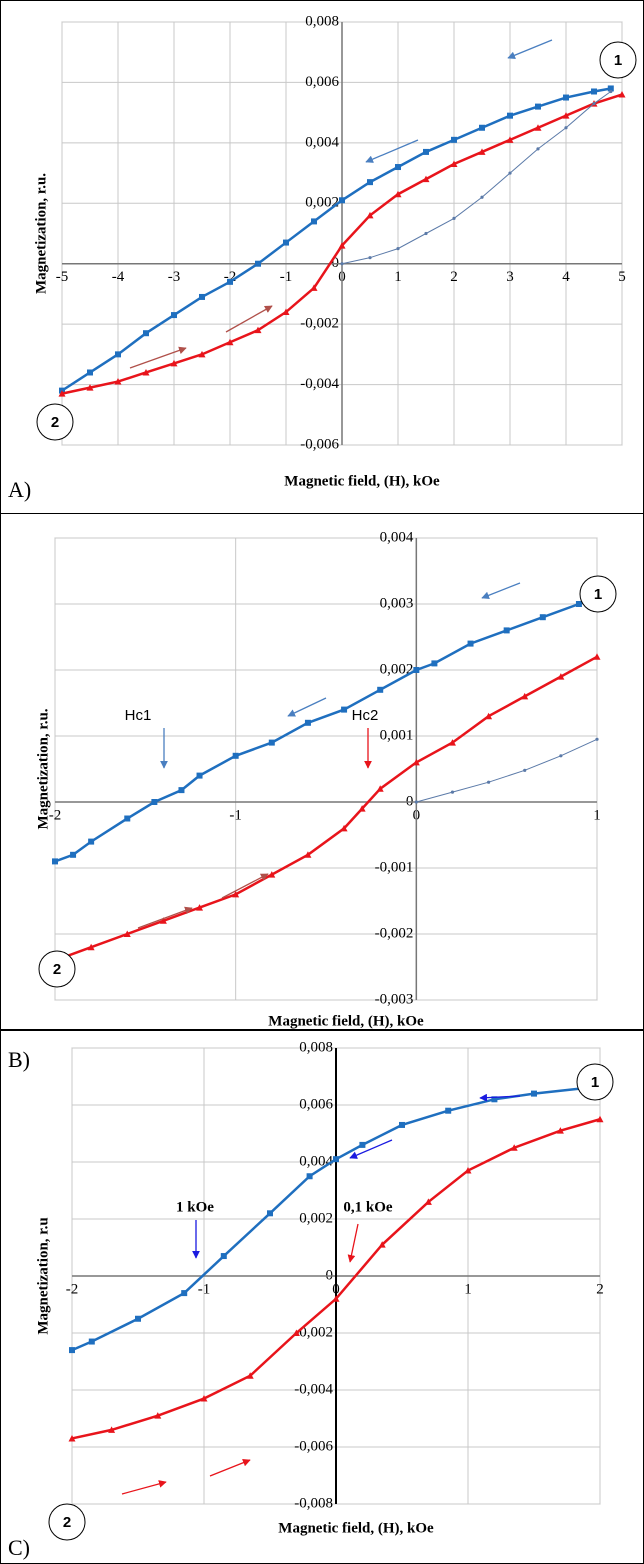  What do you see at coordinates (43, 1275) in the screenshot?
I see `y-axis-label: Magnetization, r.u` at bounding box center [43, 1275].